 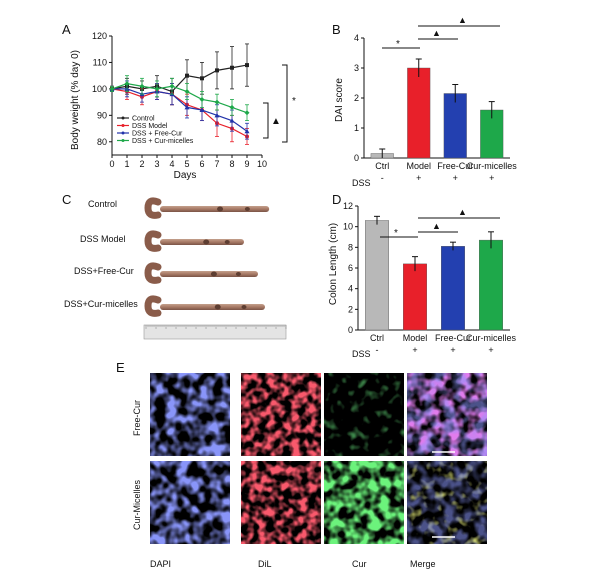 I want to click on chart-a-y-tick-label: 90, so click(x=102, y=115).